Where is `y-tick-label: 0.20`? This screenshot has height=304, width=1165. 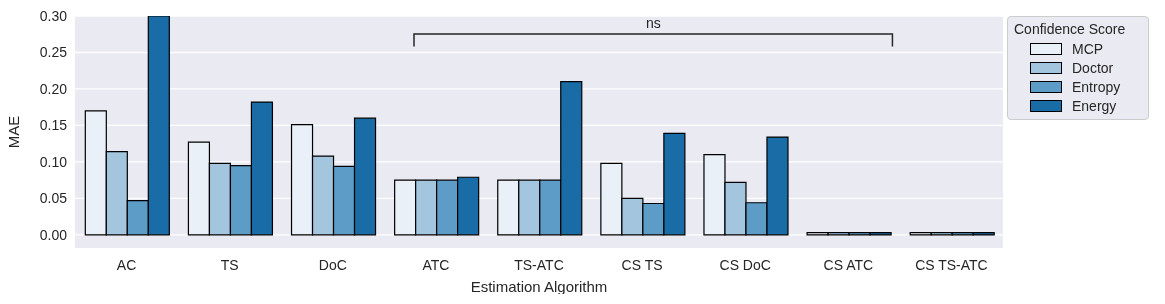 y-tick-label: 0.20 is located at coordinates (53, 88).